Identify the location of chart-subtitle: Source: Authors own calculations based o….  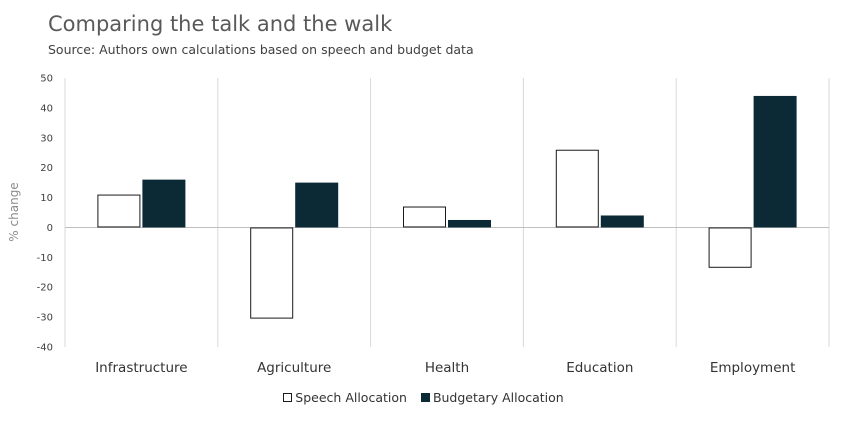
(261, 49).